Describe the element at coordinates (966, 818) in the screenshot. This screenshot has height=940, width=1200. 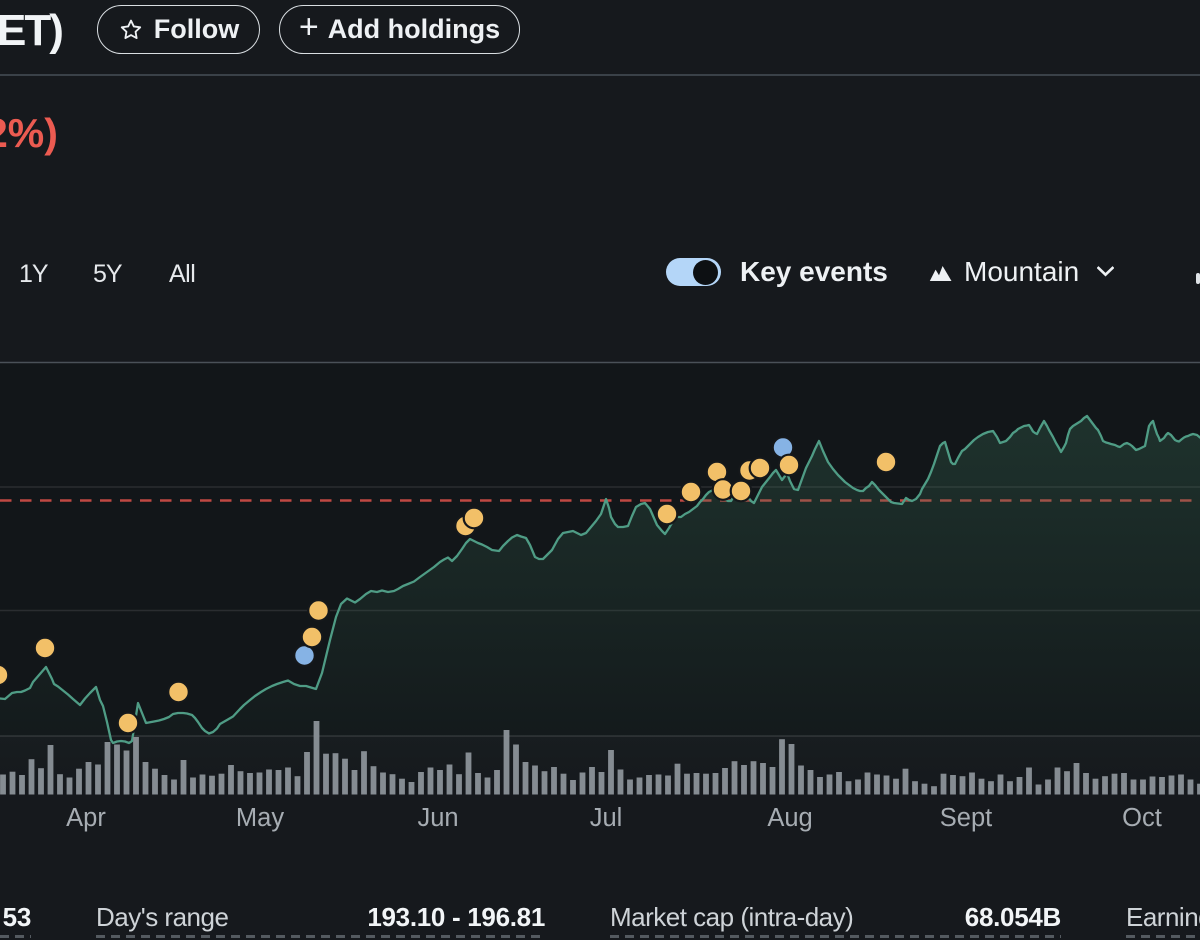
I see `svg-text: Sept` at that location.